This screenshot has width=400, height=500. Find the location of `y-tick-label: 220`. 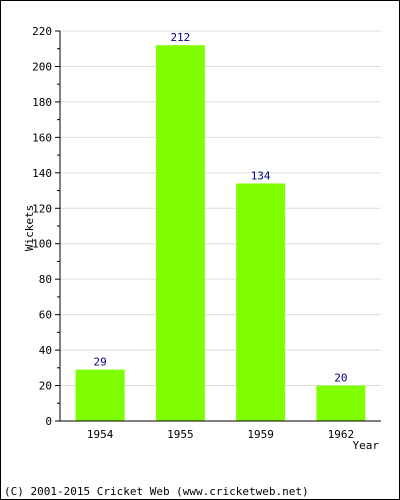

y-tick-label: 220 is located at coordinates (42, 31).